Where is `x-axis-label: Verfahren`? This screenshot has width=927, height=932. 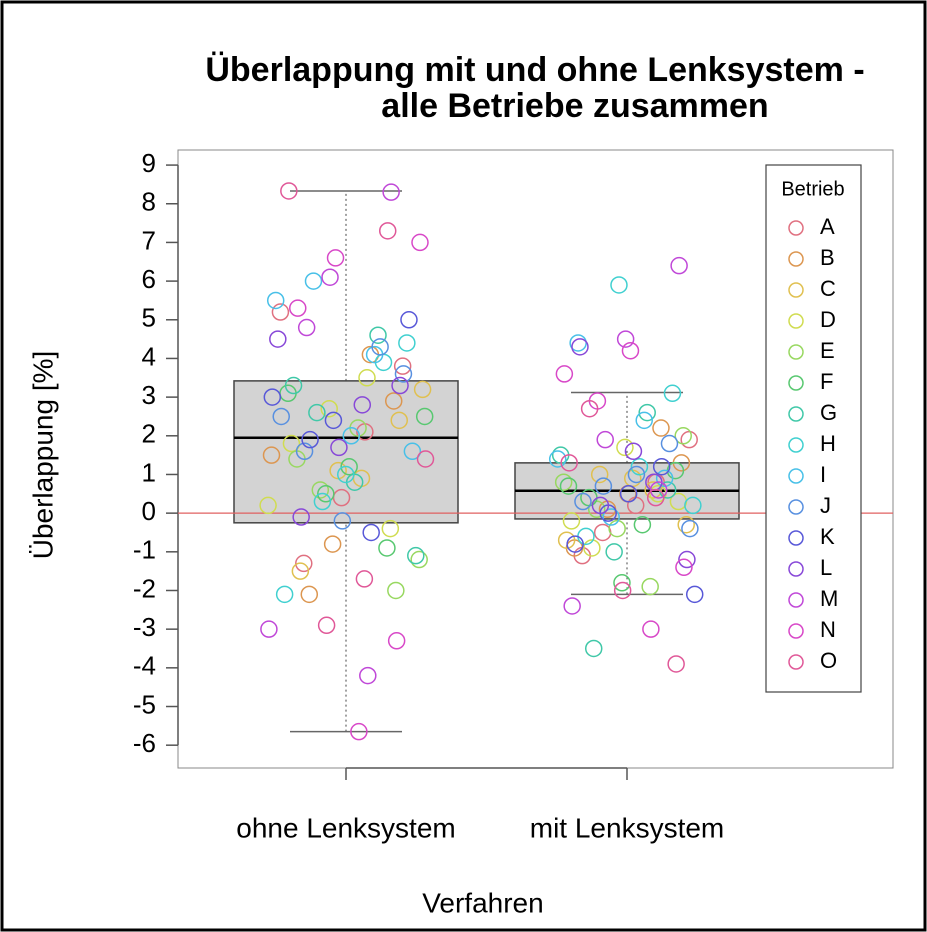 x-axis-label: Verfahren is located at coordinates (482, 902).